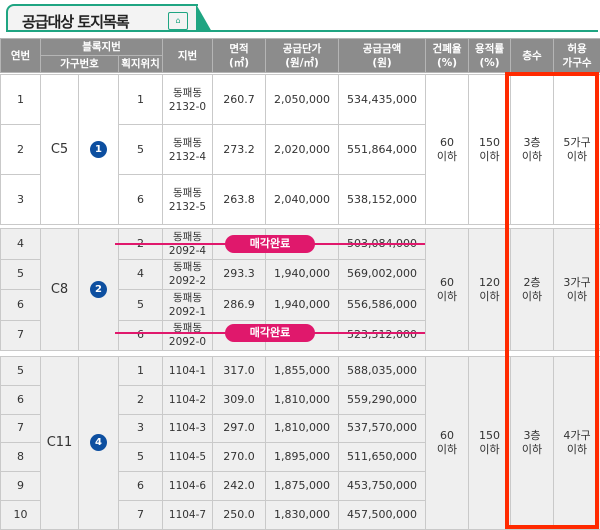 This screenshot has width=600, height=530. I want to click on col-unit-price: 공급단가 (원/㎡), so click(302, 56).